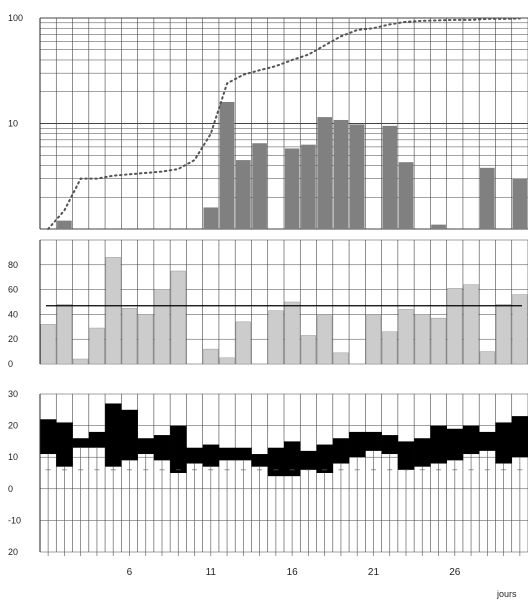 The image size is (528, 602). Describe the element at coordinates (13, 394) in the screenshot. I see `bottom-y-tick-label: 30` at that location.